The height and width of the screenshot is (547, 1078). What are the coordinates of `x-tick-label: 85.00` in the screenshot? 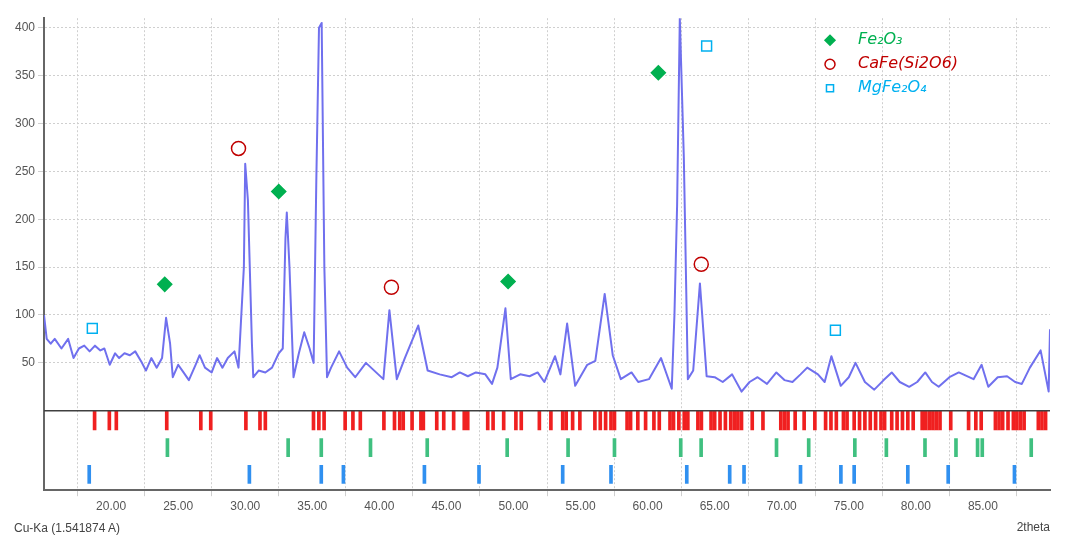 It's located at (983, 505).